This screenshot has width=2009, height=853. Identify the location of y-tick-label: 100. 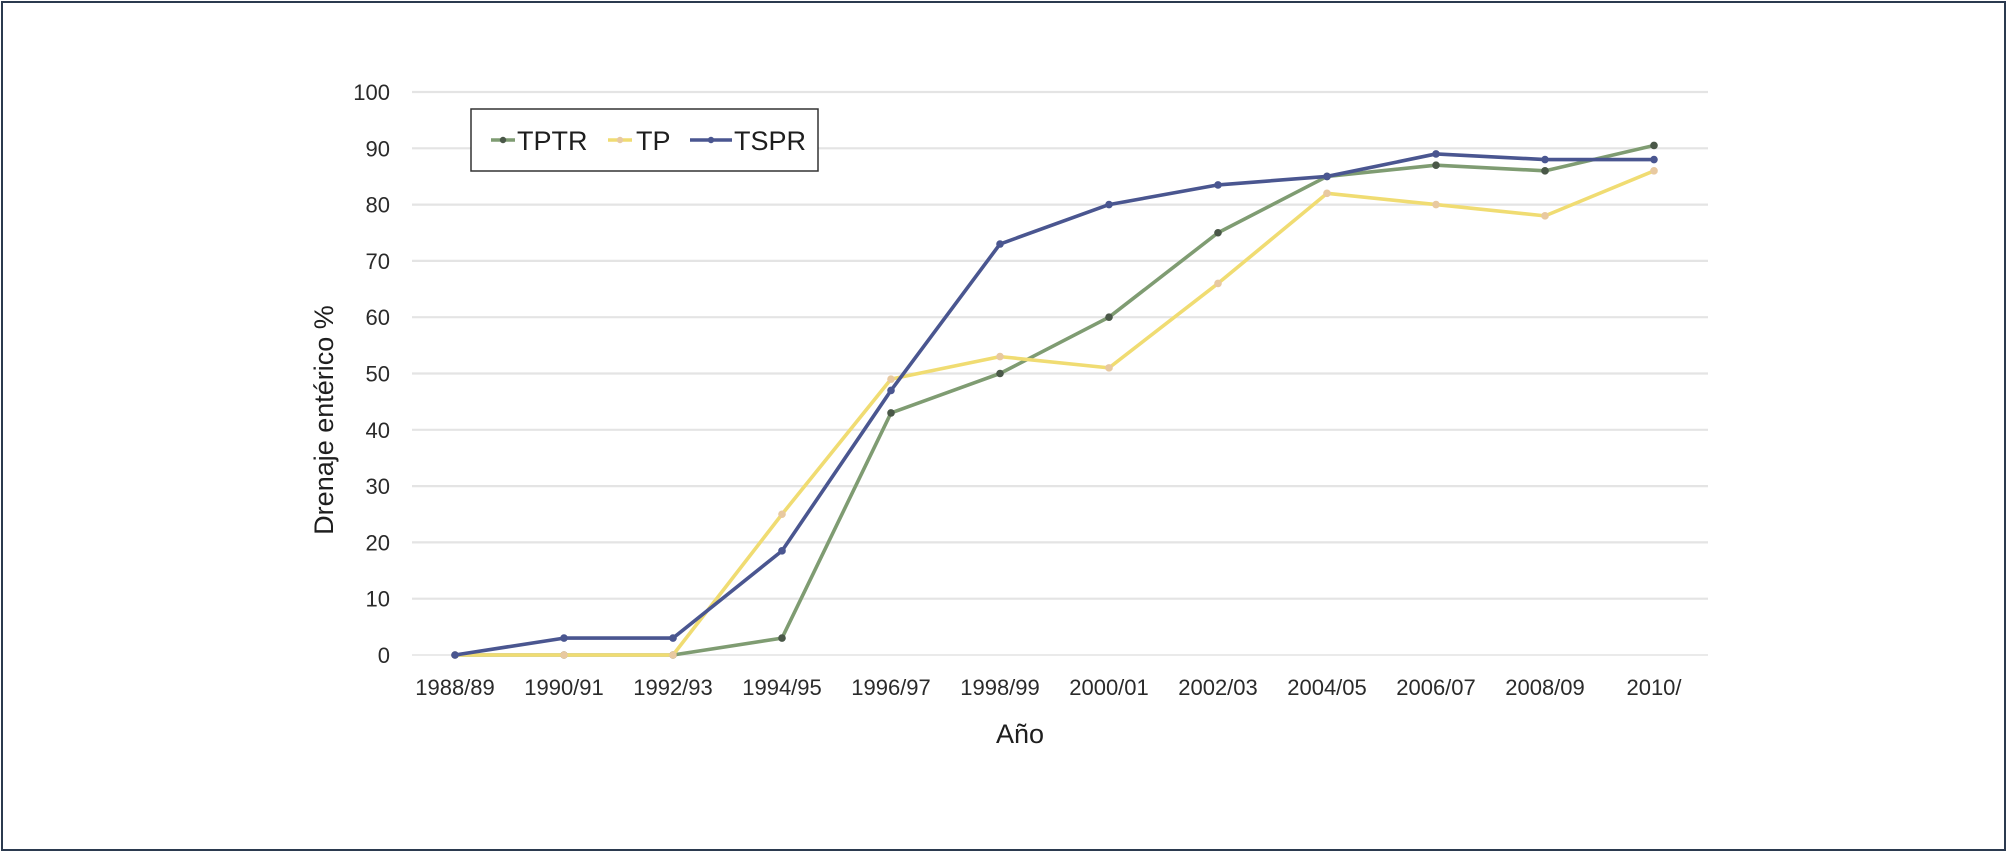
(371, 92).